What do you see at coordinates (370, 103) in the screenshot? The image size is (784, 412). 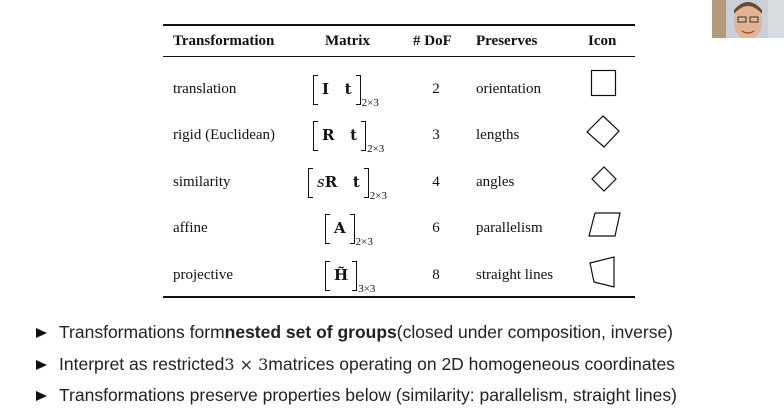 I see `matrix-translation-size: 2×3` at bounding box center [370, 103].